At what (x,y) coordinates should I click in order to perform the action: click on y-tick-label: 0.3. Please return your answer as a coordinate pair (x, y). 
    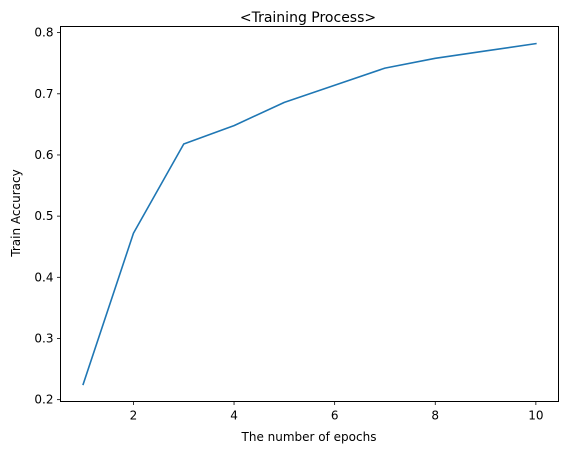
    Looking at the image, I should click on (43, 338).